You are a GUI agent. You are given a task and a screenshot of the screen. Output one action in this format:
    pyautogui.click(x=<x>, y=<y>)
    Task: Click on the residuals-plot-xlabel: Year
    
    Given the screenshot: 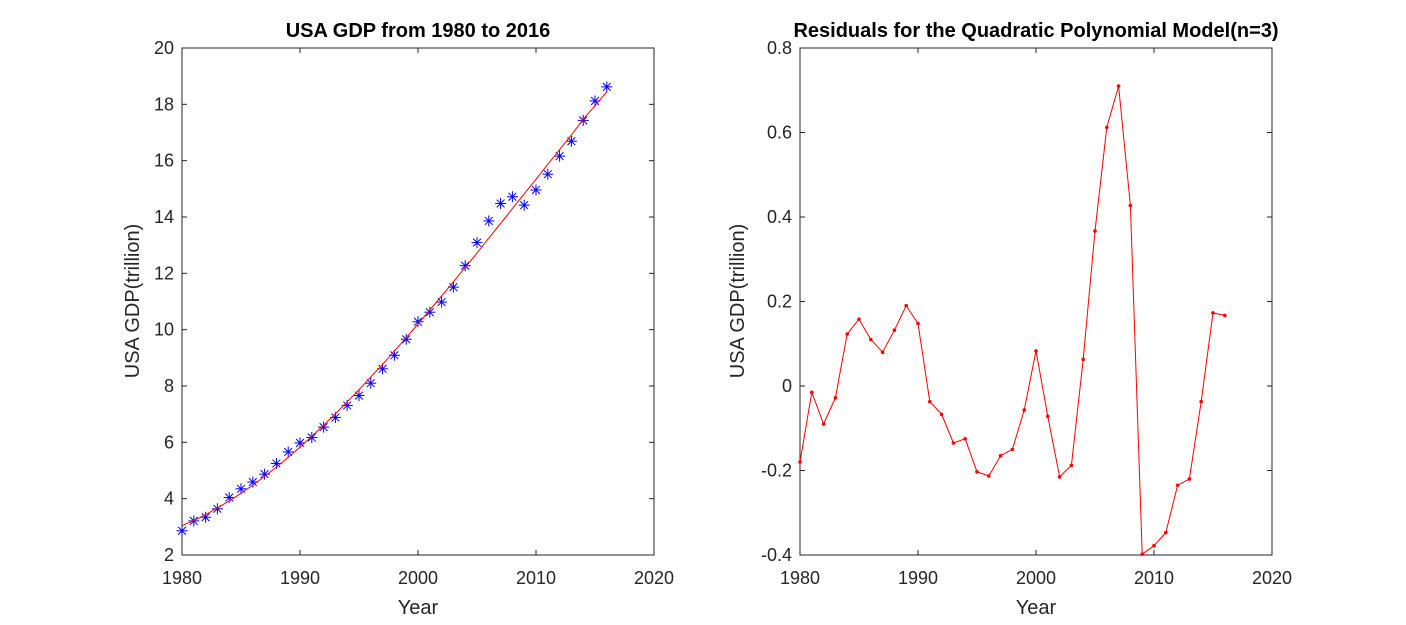 What is the action you would take?
    pyautogui.click(x=1036, y=608)
    